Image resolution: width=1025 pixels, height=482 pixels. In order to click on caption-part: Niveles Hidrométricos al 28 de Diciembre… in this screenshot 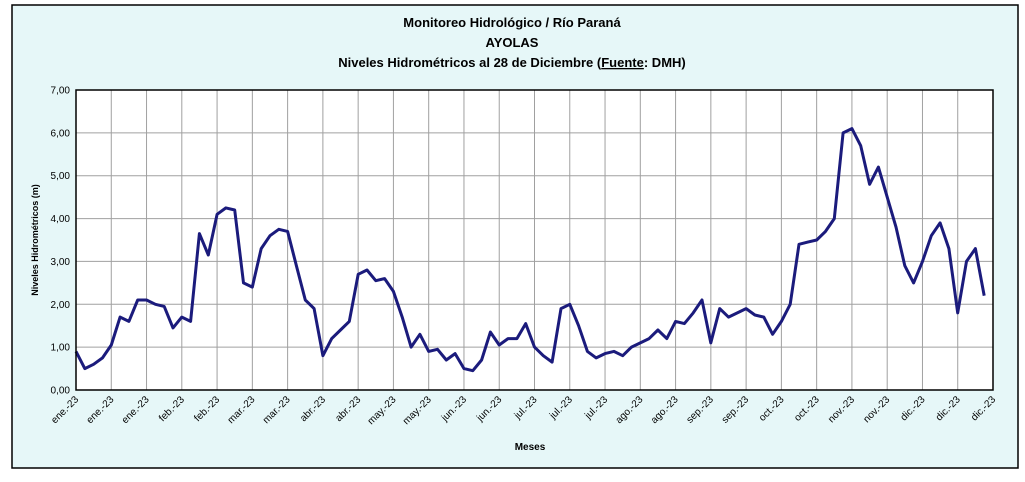, I will do `click(470, 62)`.